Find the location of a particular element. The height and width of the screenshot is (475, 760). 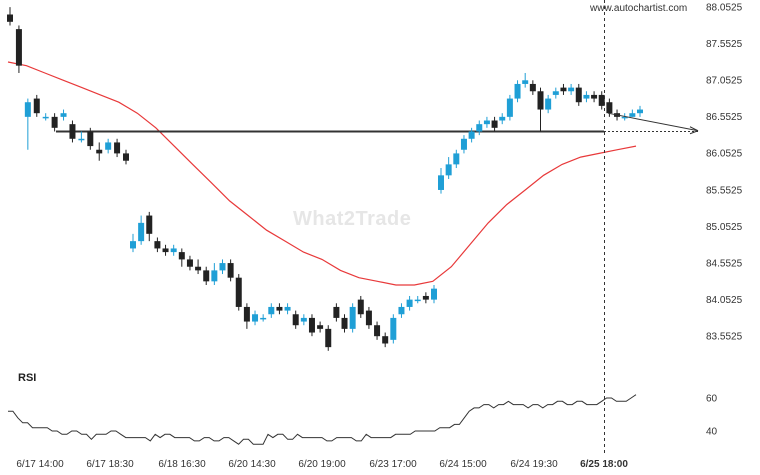

price-tick-label: 86.5525 is located at coordinates (724, 117).